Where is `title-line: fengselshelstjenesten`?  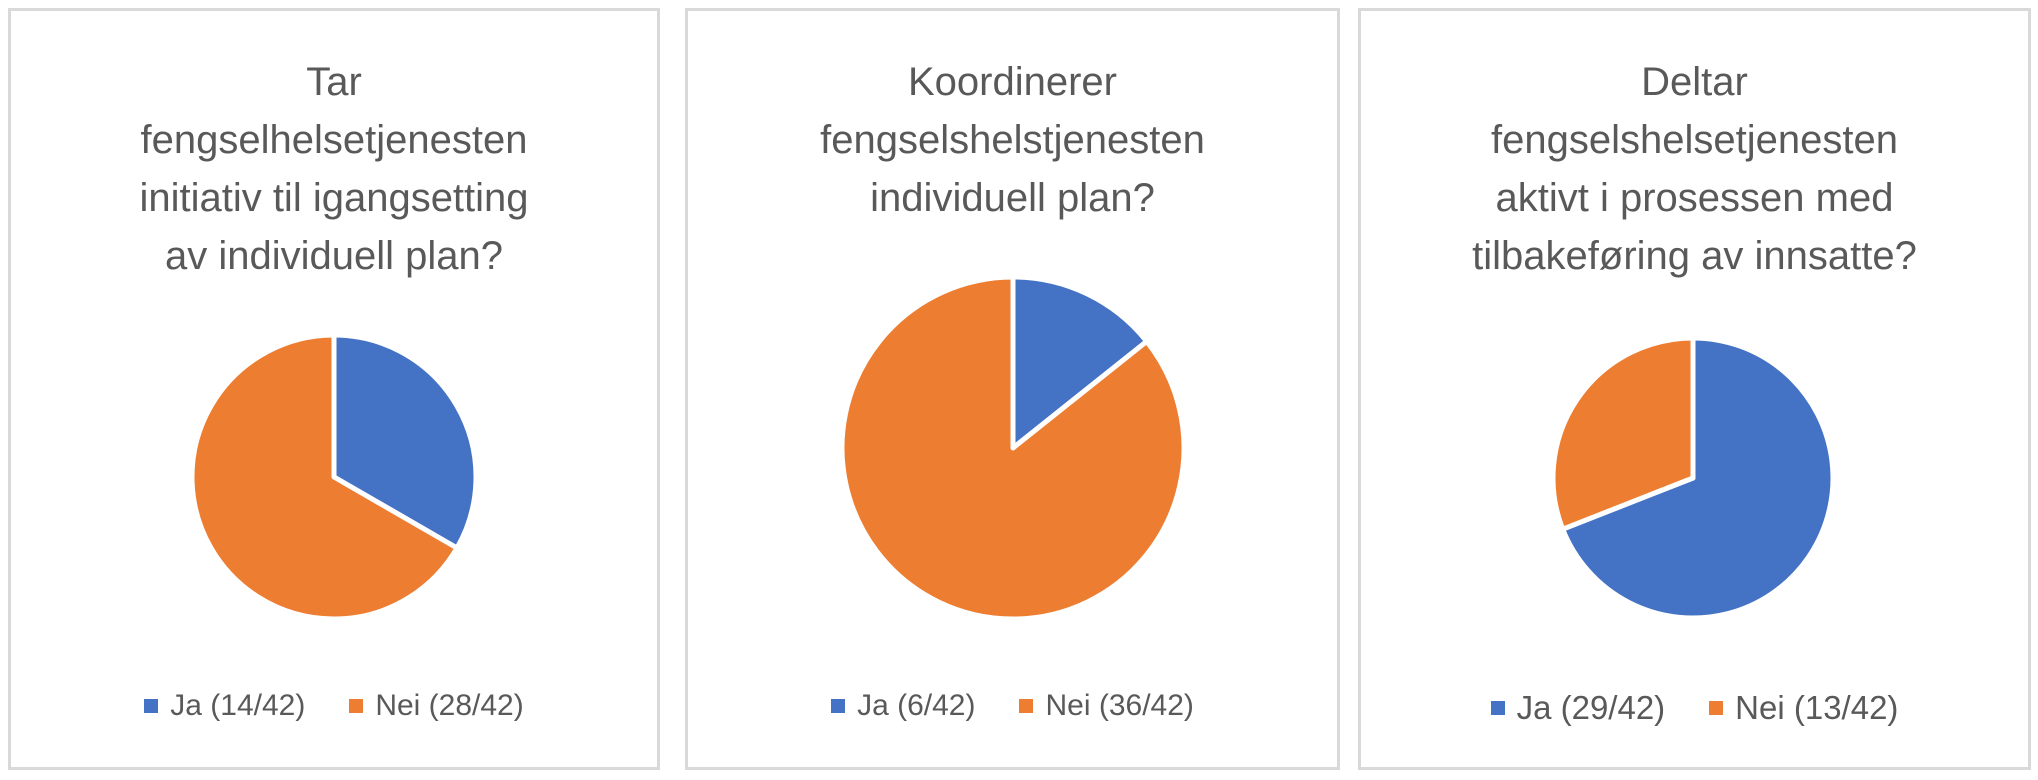 title-line: fengselshelstjenesten is located at coordinates (1012, 140).